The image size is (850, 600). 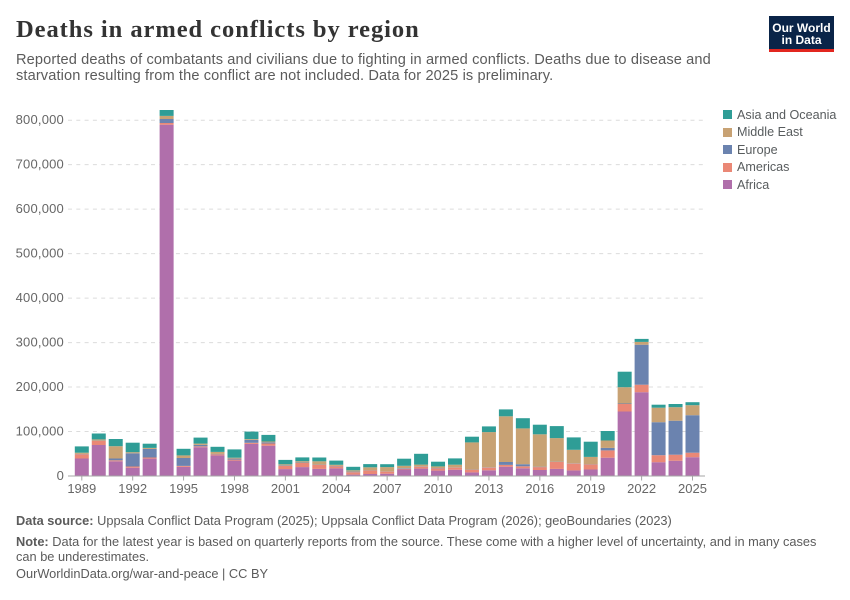 I want to click on svg-text: 100,000, so click(x=40, y=430).